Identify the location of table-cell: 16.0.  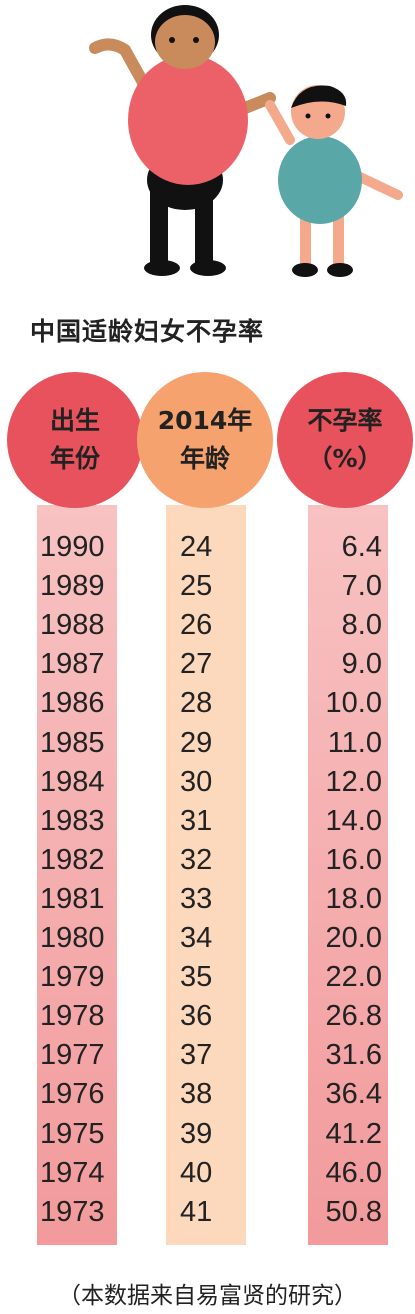
(353, 859).